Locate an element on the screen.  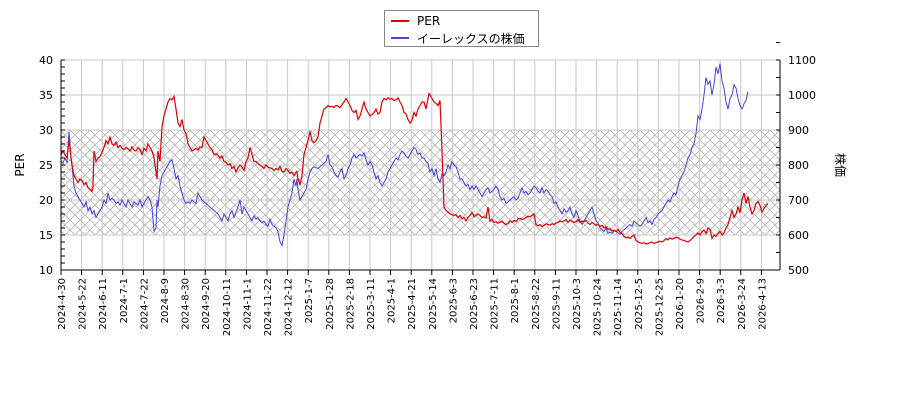
x-tick-label: 2025-6-23 is located at coordinates (474, 304).